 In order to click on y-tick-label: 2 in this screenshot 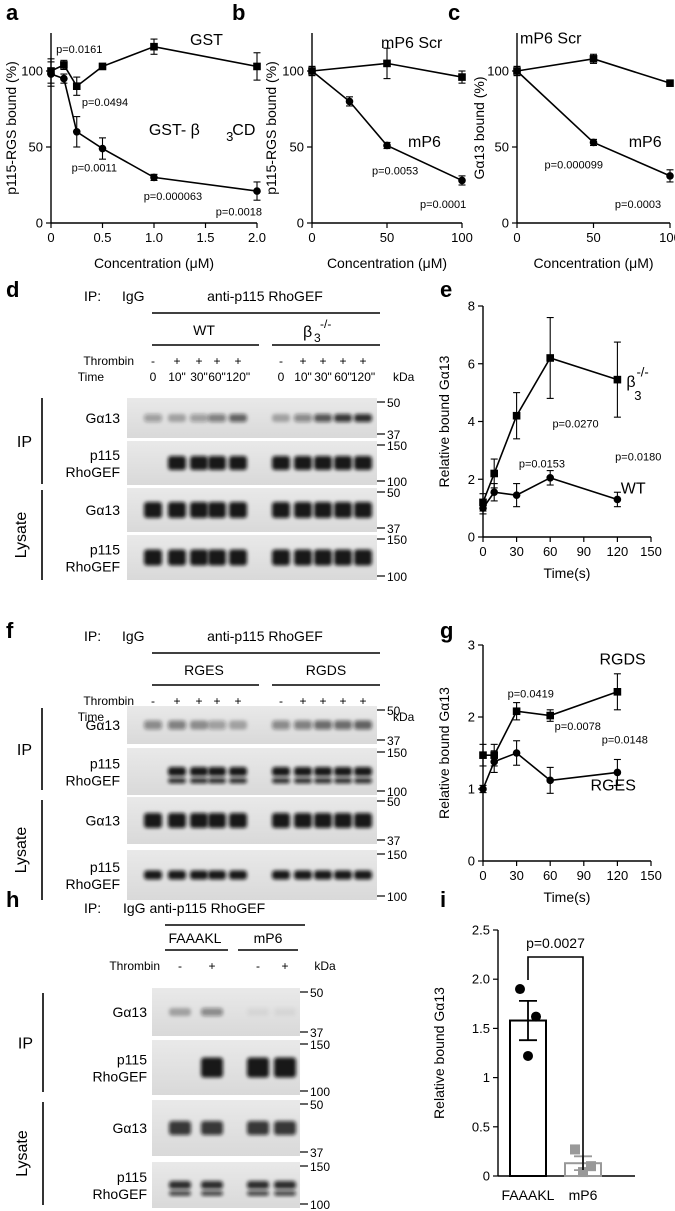, I will do `click(471, 717)`.